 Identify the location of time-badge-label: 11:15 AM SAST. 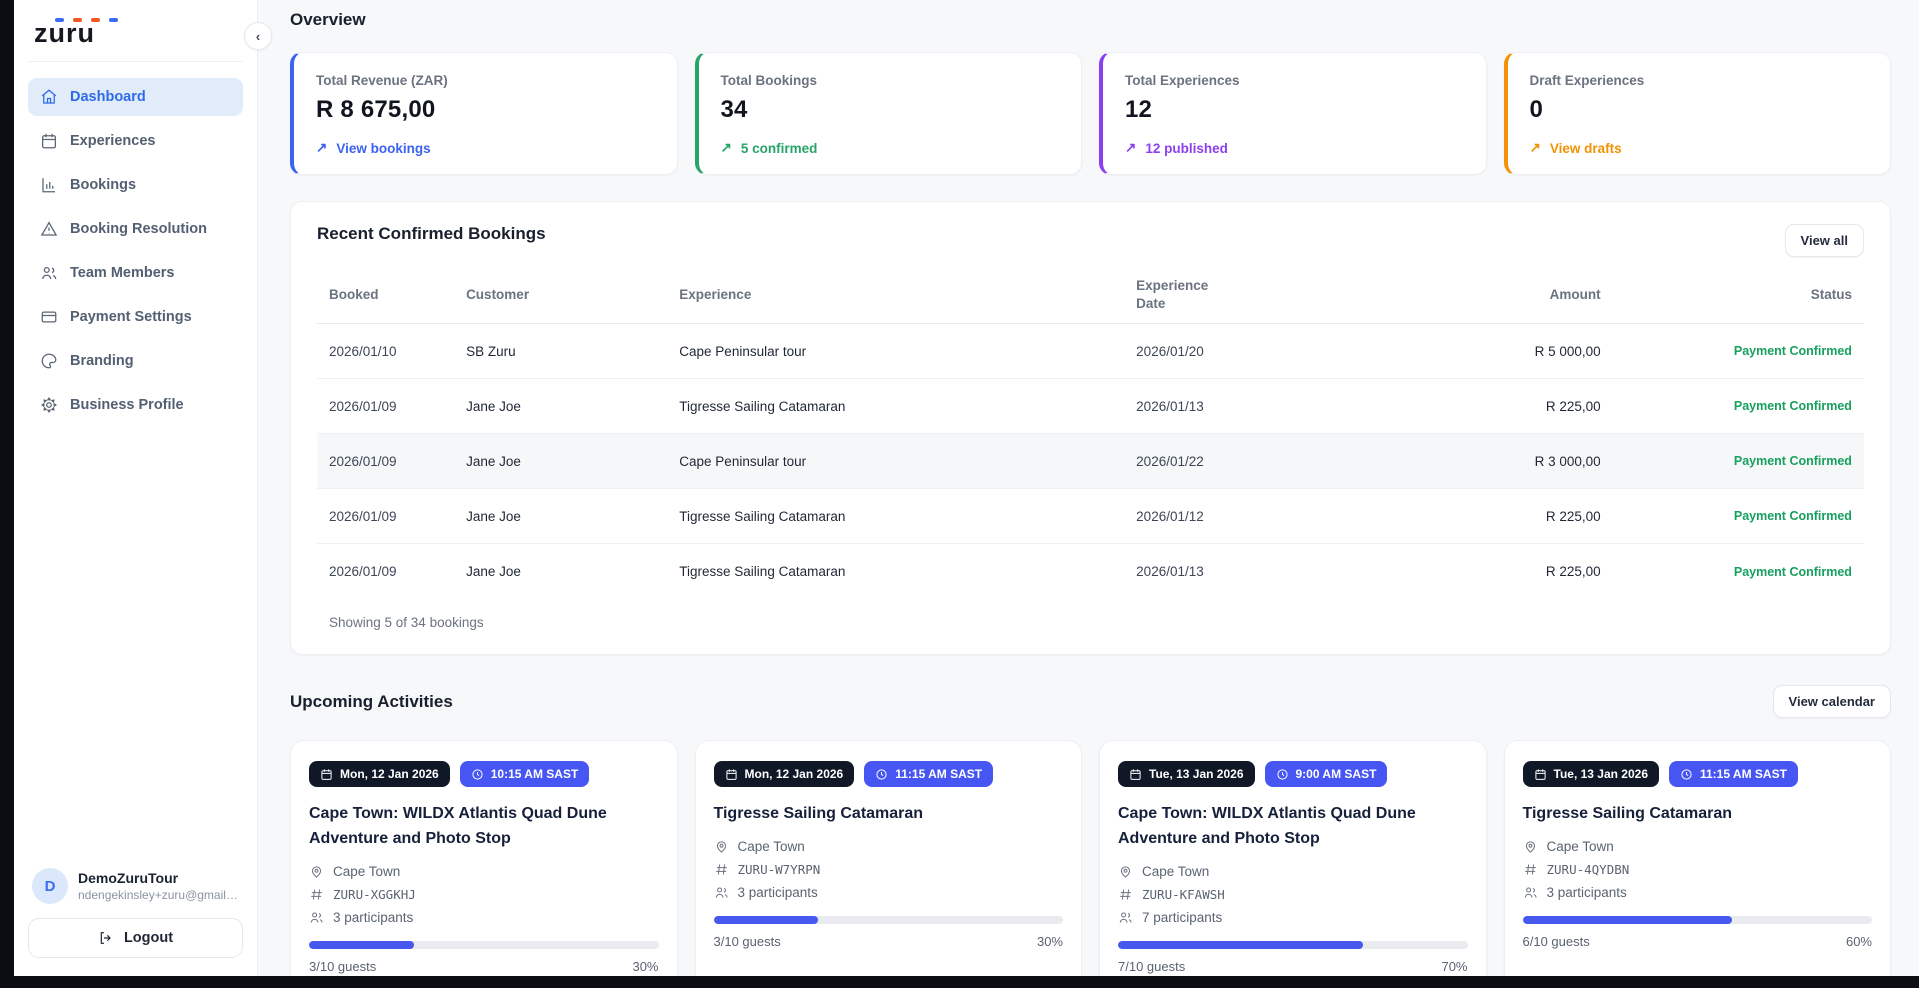
(939, 774).